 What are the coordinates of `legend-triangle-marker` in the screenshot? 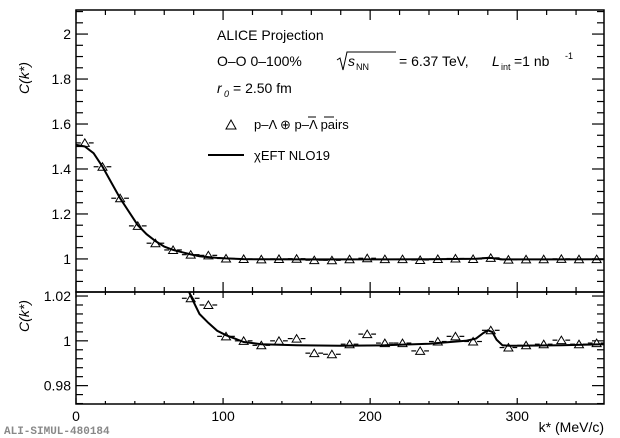 It's located at (231, 124).